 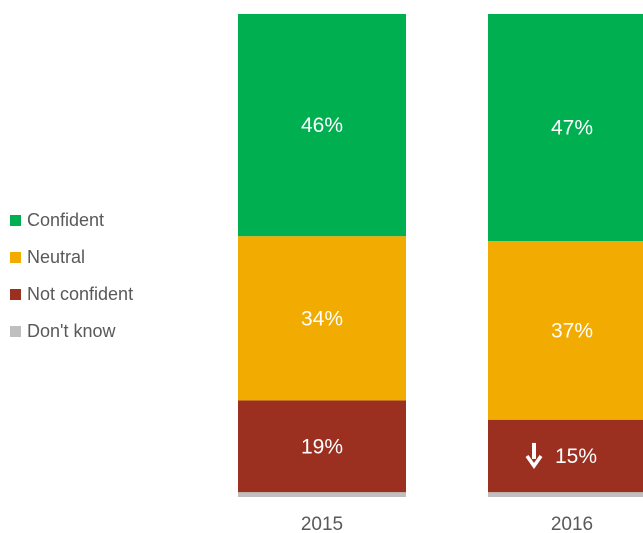 I want to click on legend-item-neutral: Neutral, so click(x=71, y=257).